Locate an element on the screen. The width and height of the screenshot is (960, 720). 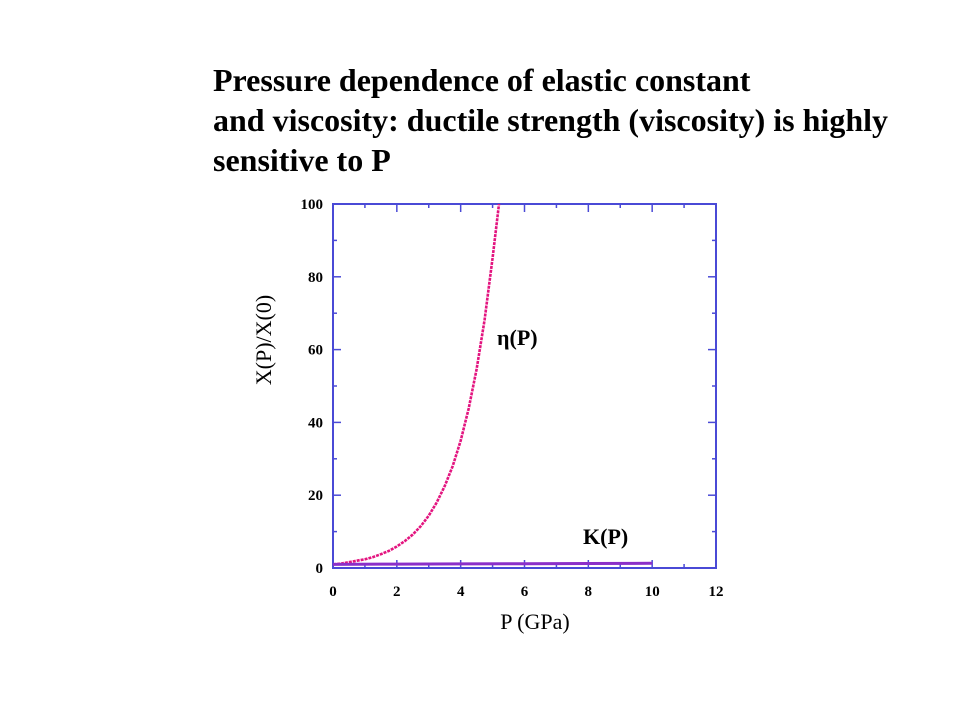
x-tick-label: 0 is located at coordinates (333, 592).